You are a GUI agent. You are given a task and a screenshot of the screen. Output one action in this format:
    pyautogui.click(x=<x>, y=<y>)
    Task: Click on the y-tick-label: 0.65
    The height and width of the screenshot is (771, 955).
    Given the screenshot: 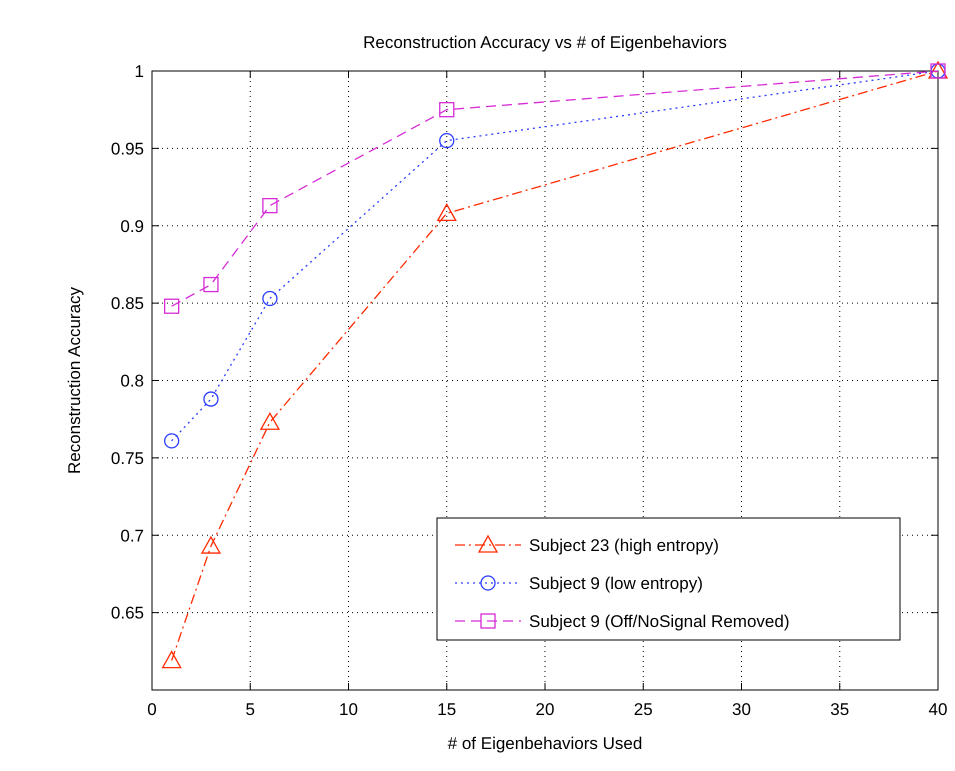 What is the action you would take?
    pyautogui.click(x=127, y=613)
    